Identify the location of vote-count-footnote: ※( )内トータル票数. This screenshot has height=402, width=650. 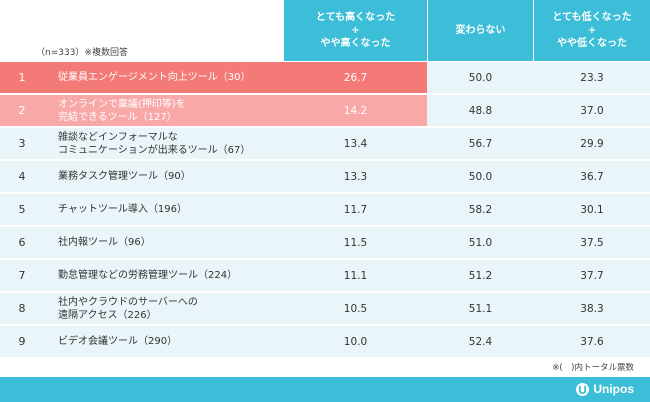
(593, 368).